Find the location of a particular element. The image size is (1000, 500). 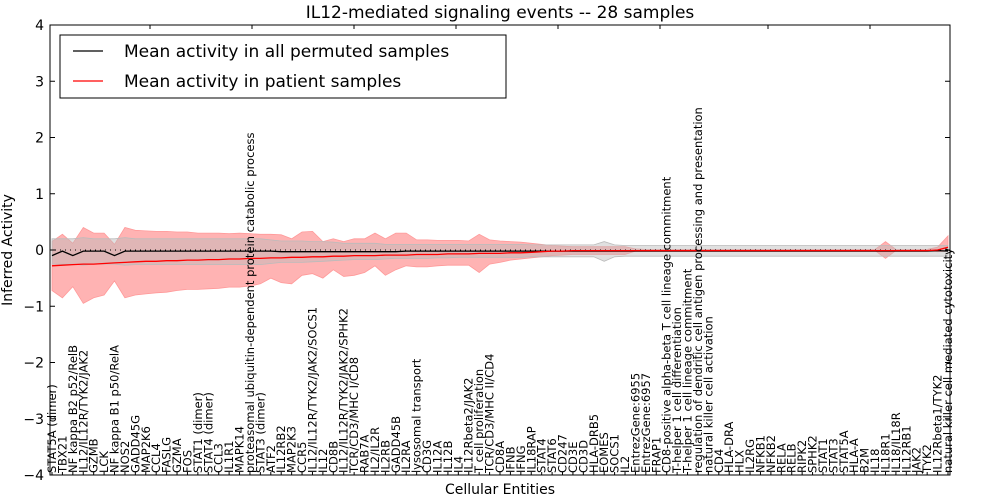

legend-box is located at coordinates (283, 66).